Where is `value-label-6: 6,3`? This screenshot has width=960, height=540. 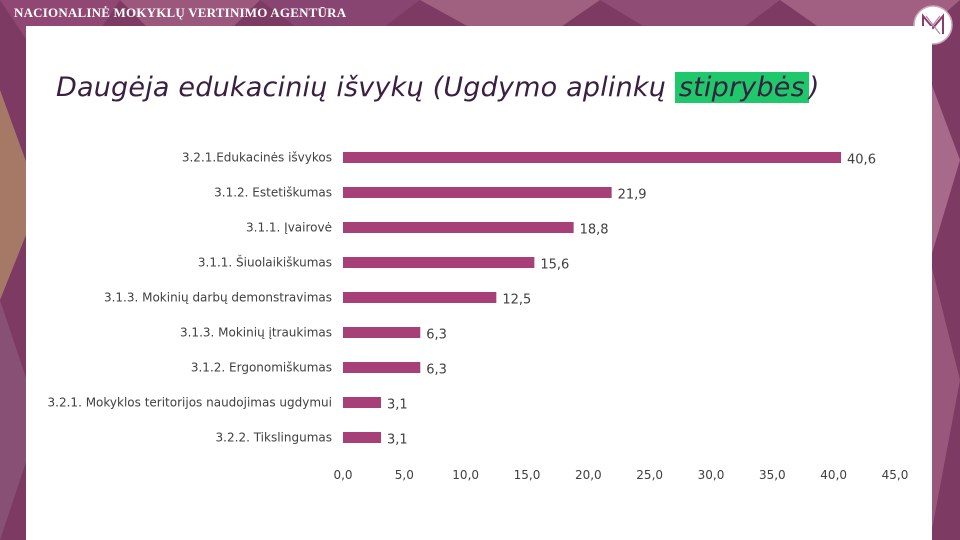
value-label-6: 6,3 is located at coordinates (436, 370).